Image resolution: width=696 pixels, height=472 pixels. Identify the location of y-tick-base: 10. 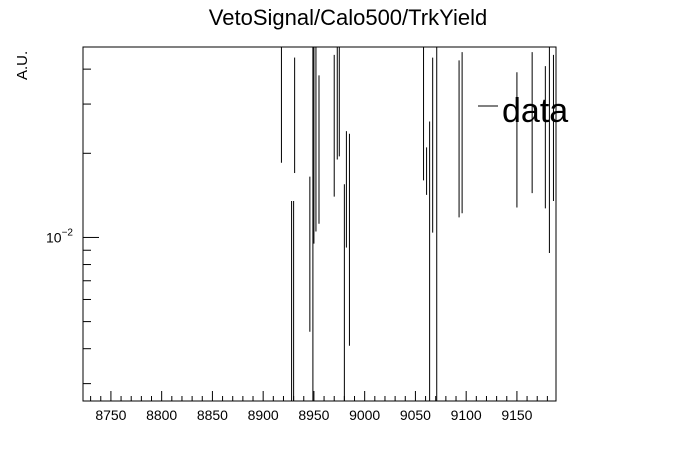
(54, 237).